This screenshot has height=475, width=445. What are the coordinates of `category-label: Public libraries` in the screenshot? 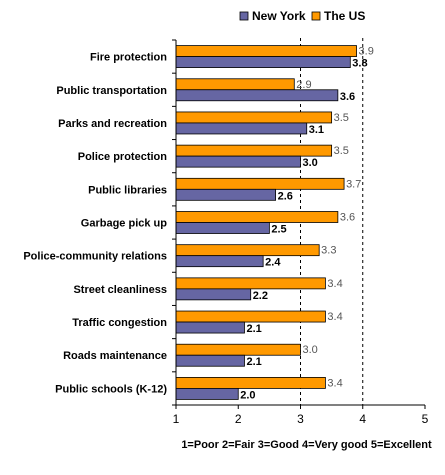 It's located at (127, 190).